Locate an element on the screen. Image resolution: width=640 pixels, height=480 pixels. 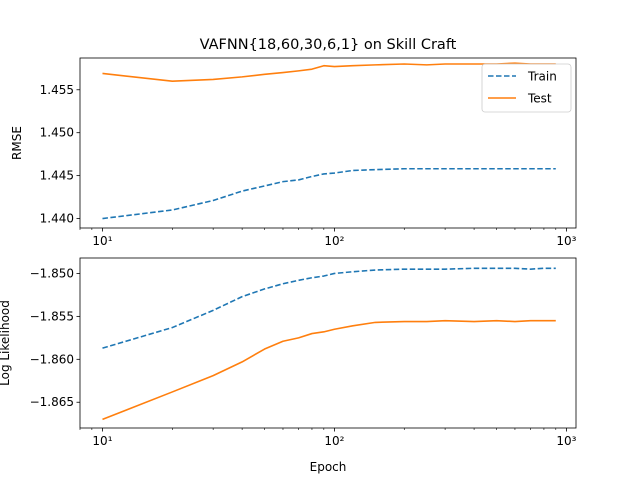
legend: Train Test is located at coordinates (526, 88).